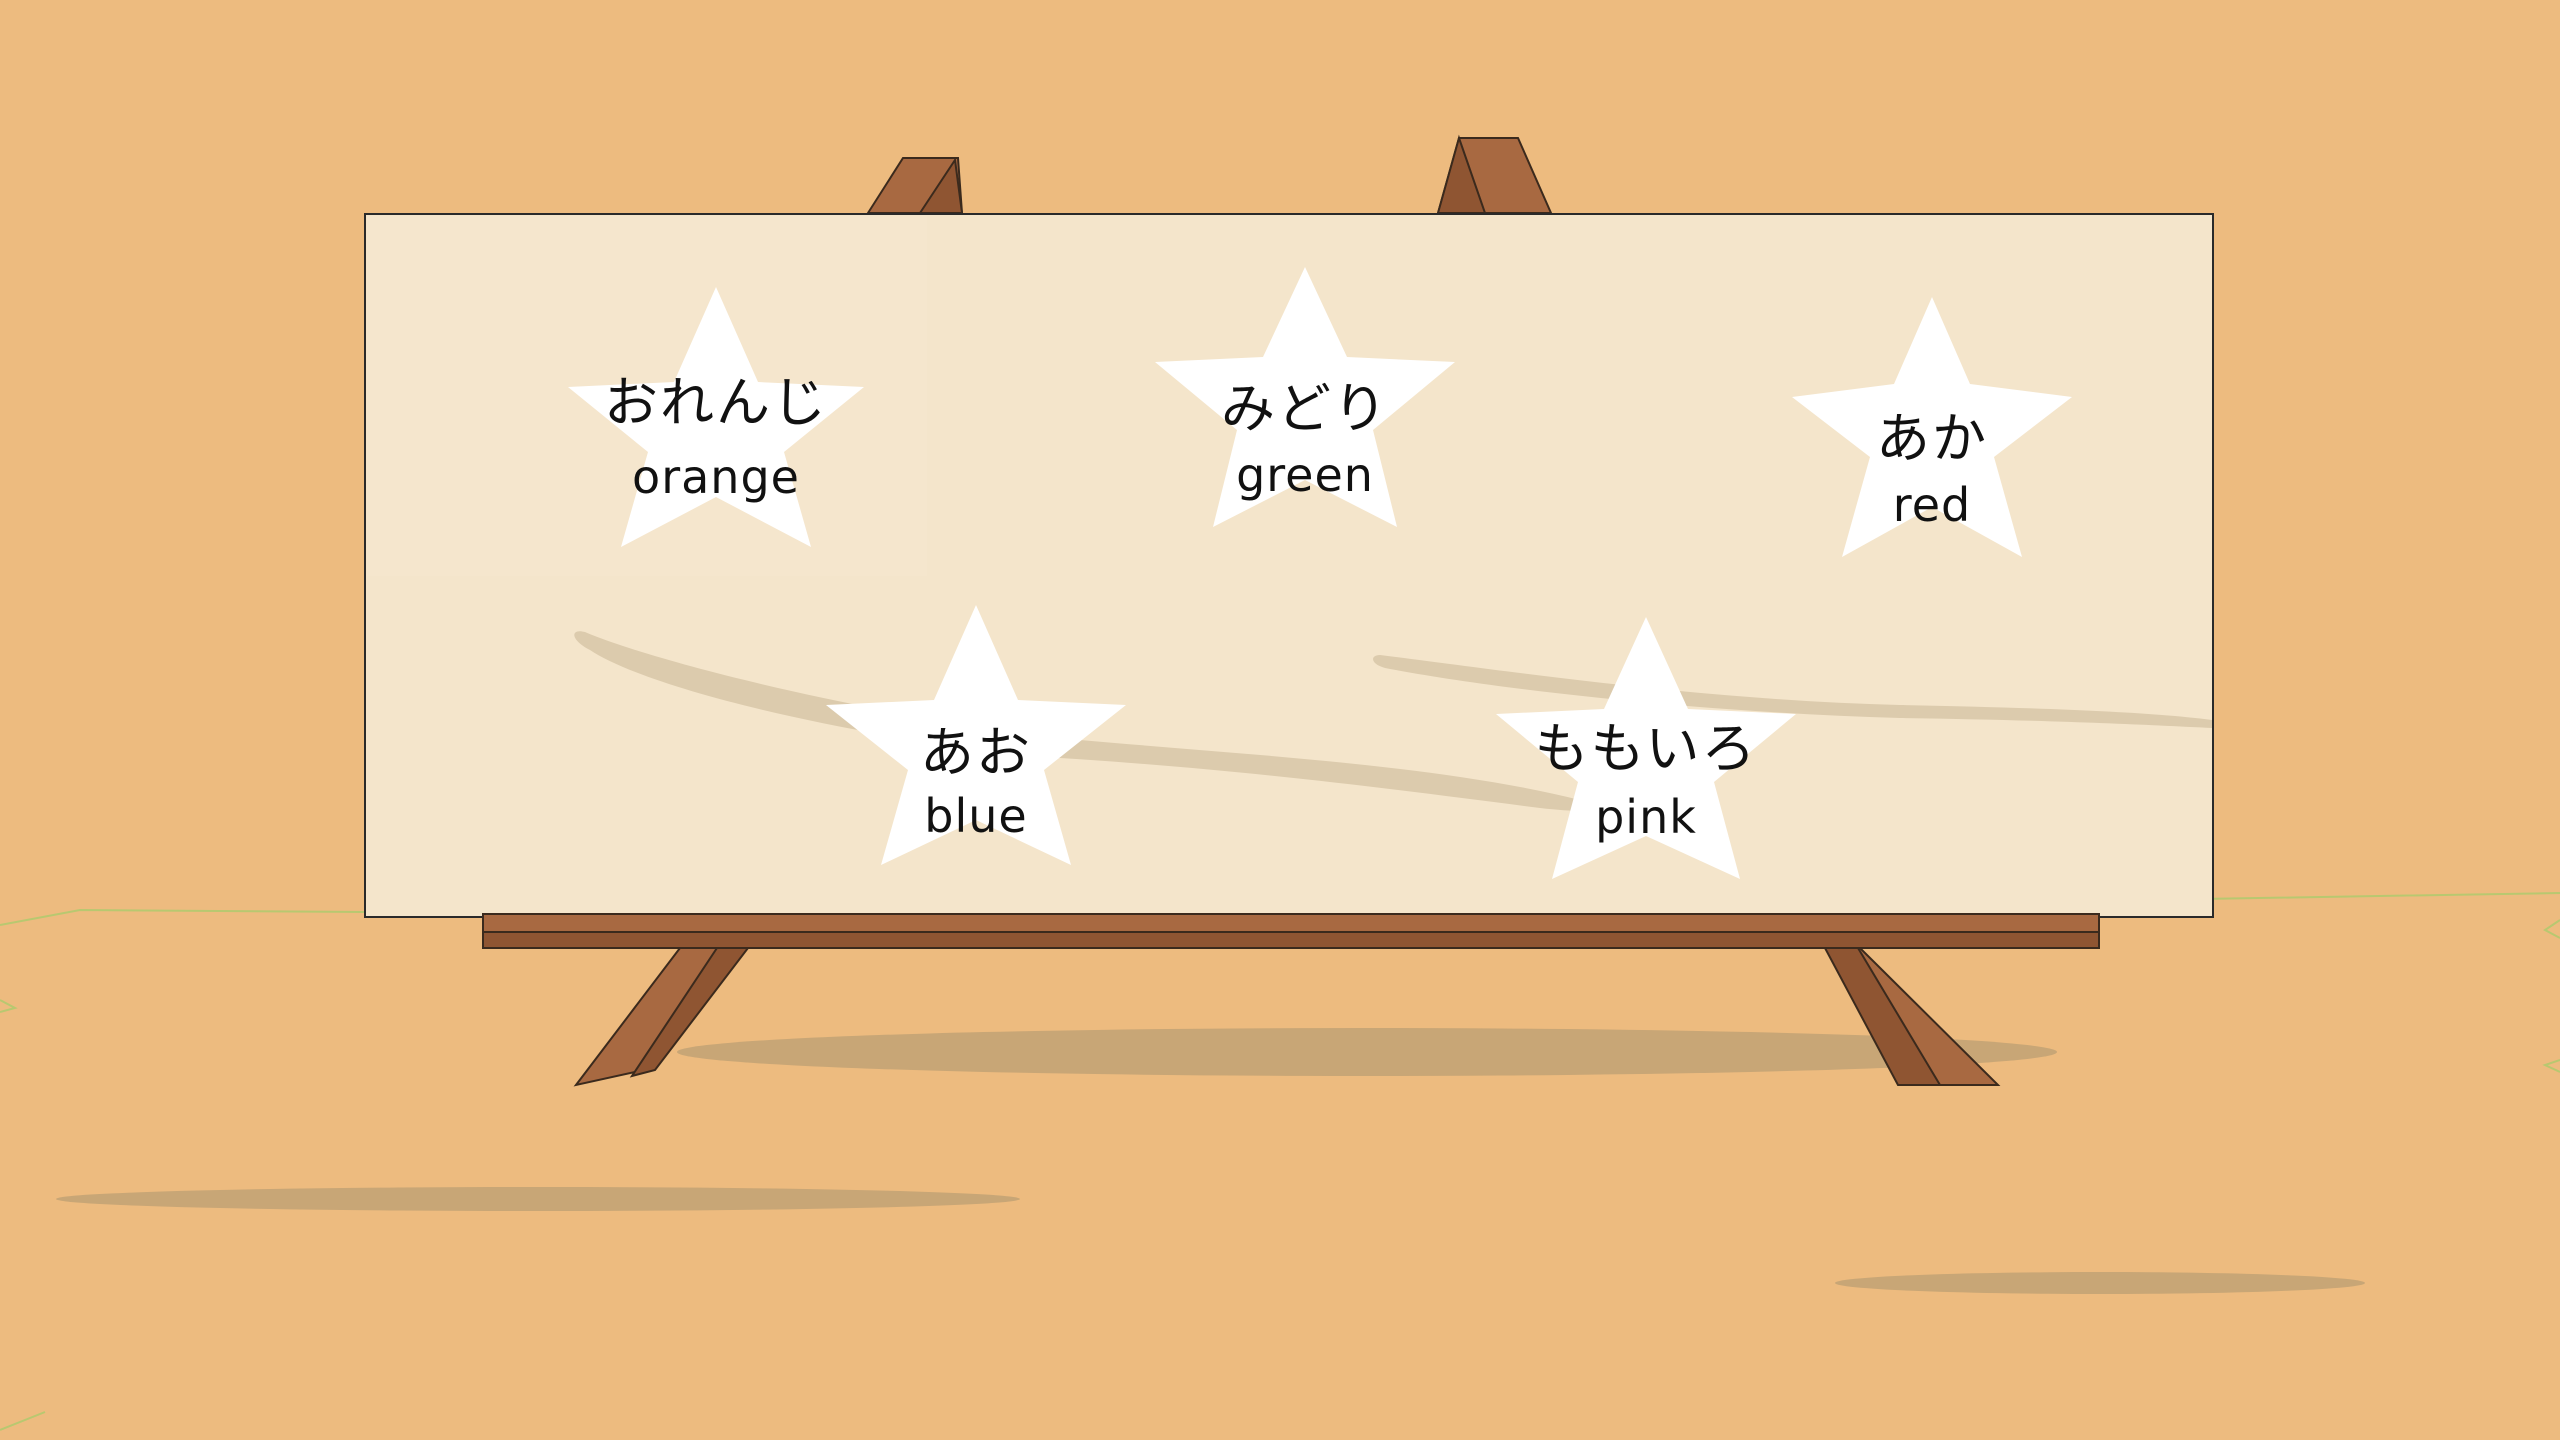 The image size is (2560, 1440). I want to click on star-kana-label: みどり, so click(1305, 408).